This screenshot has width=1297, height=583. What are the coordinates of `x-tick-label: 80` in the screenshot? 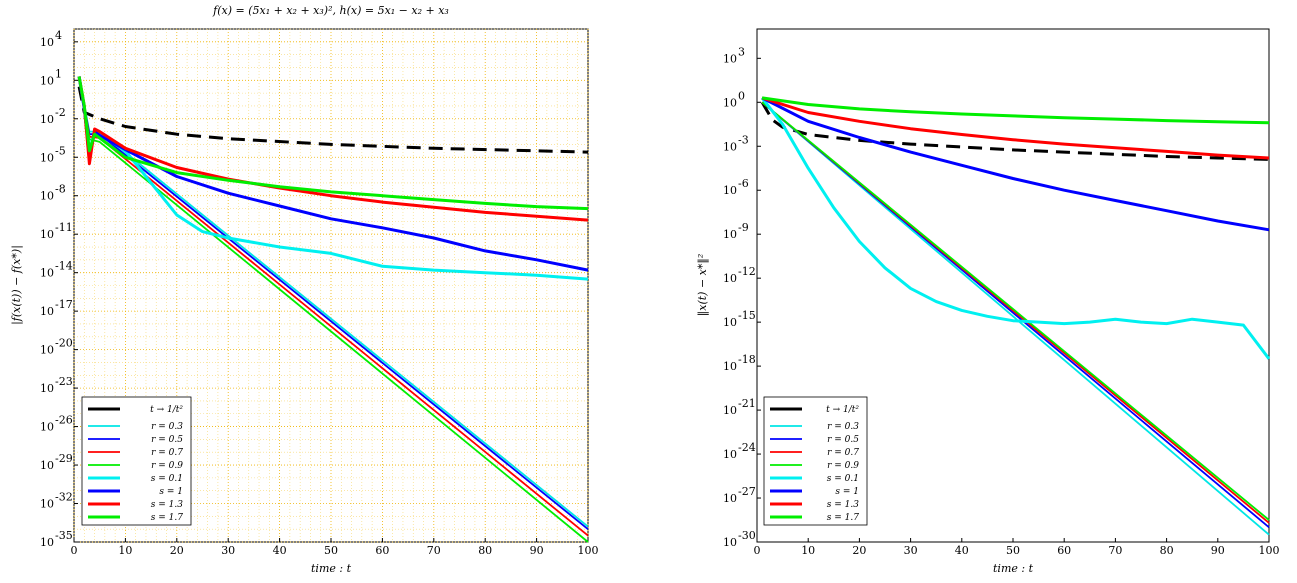 It's located at (485, 550).